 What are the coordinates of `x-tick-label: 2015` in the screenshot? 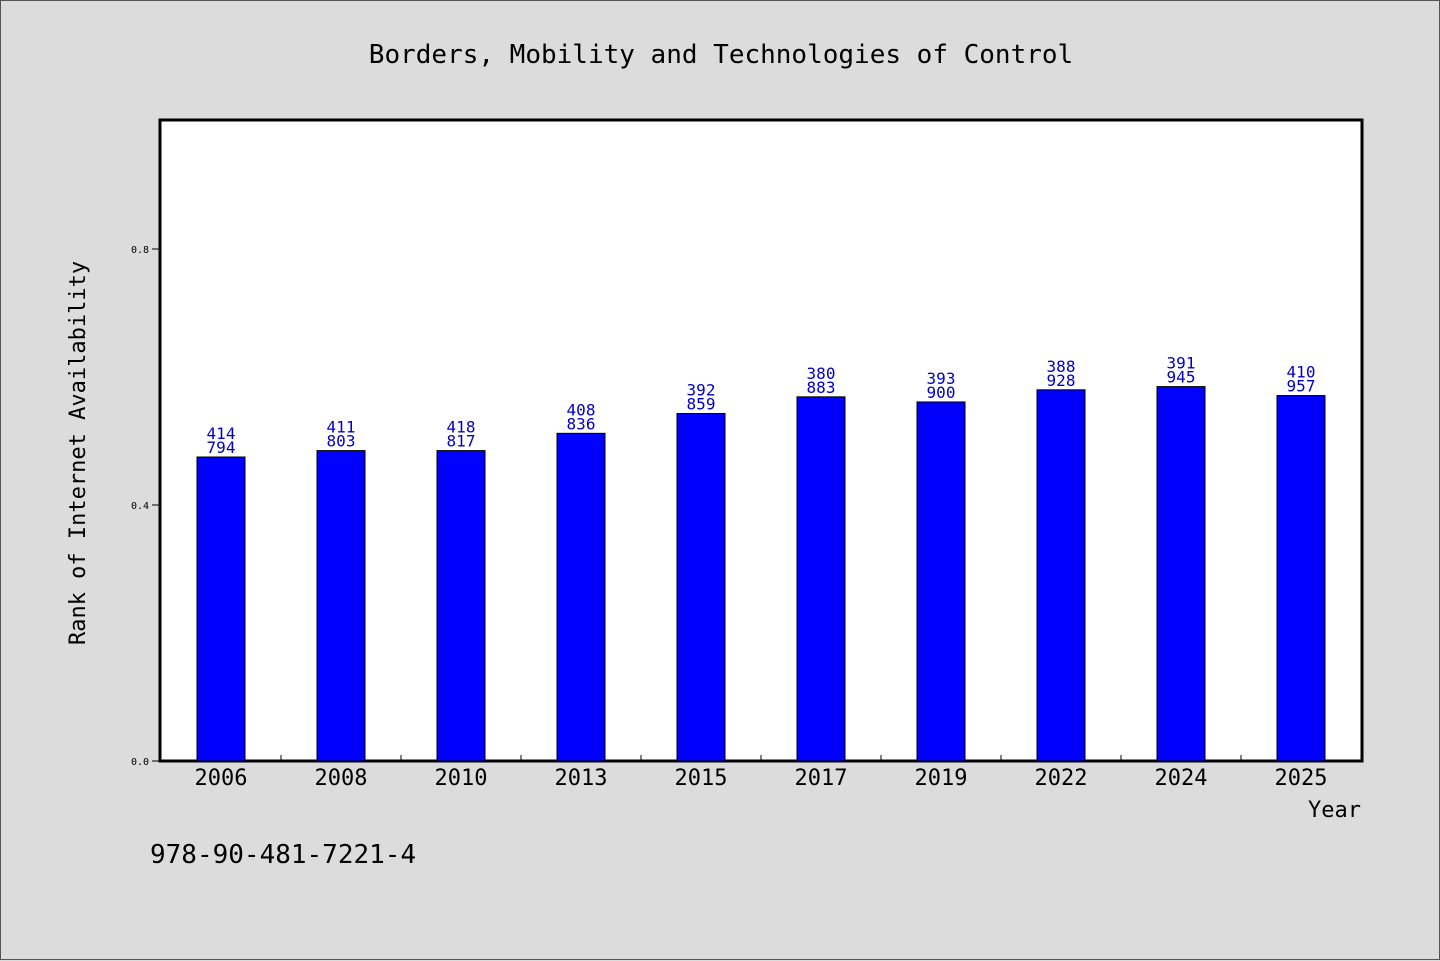 It's located at (701, 778).